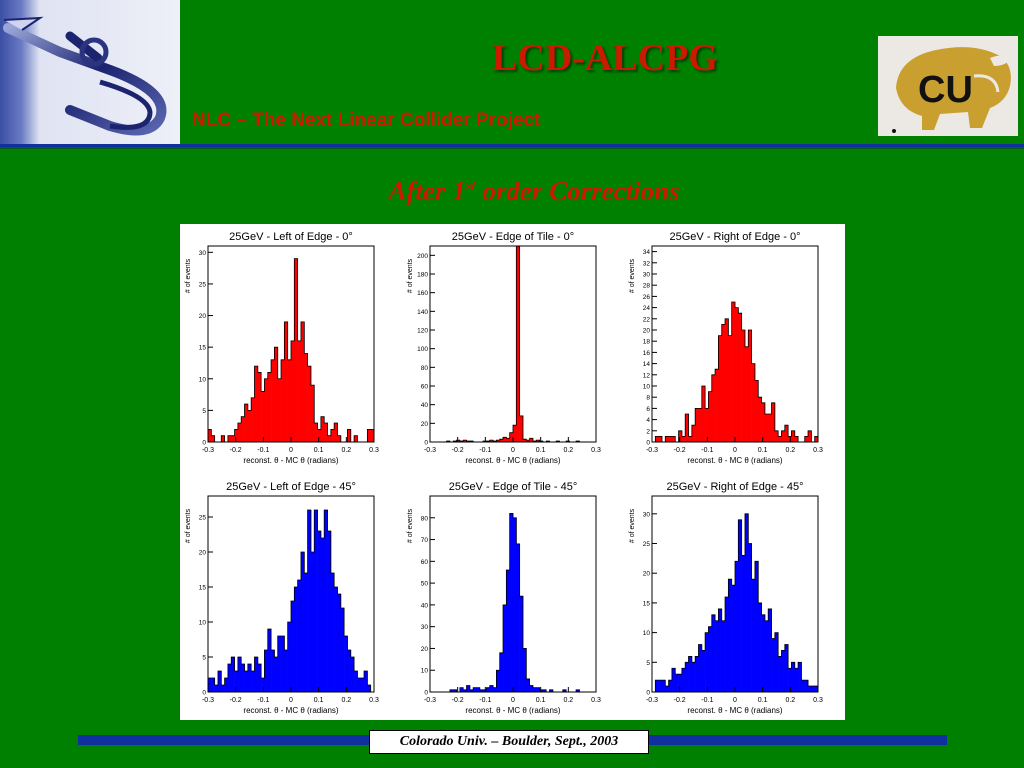 This screenshot has height=768, width=1024. I want to click on y-tick-label: 200, so click(422, 256).